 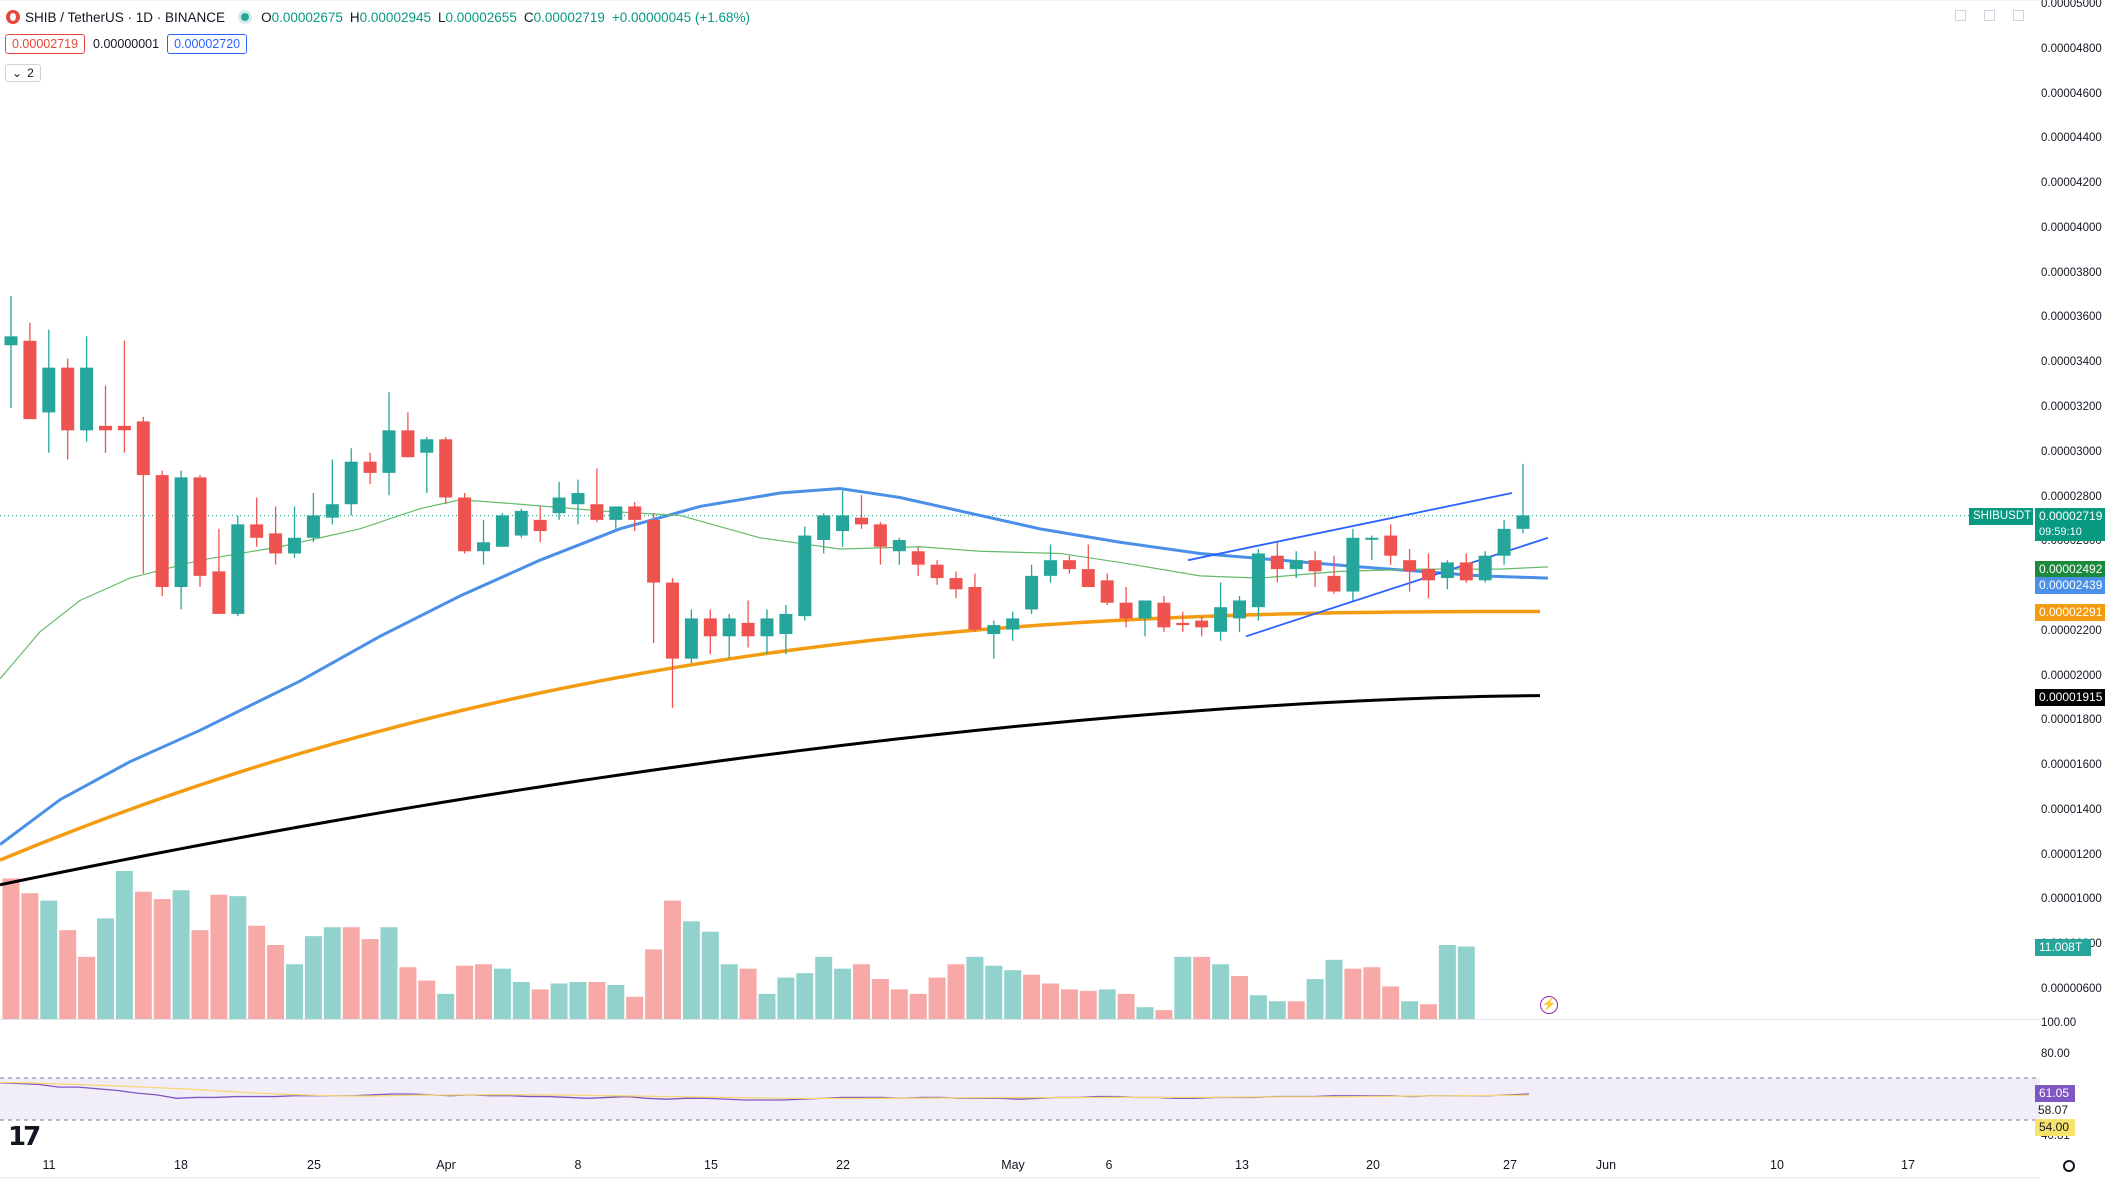 I want to click on indicators-count: 2, so click(x=30, y=73).